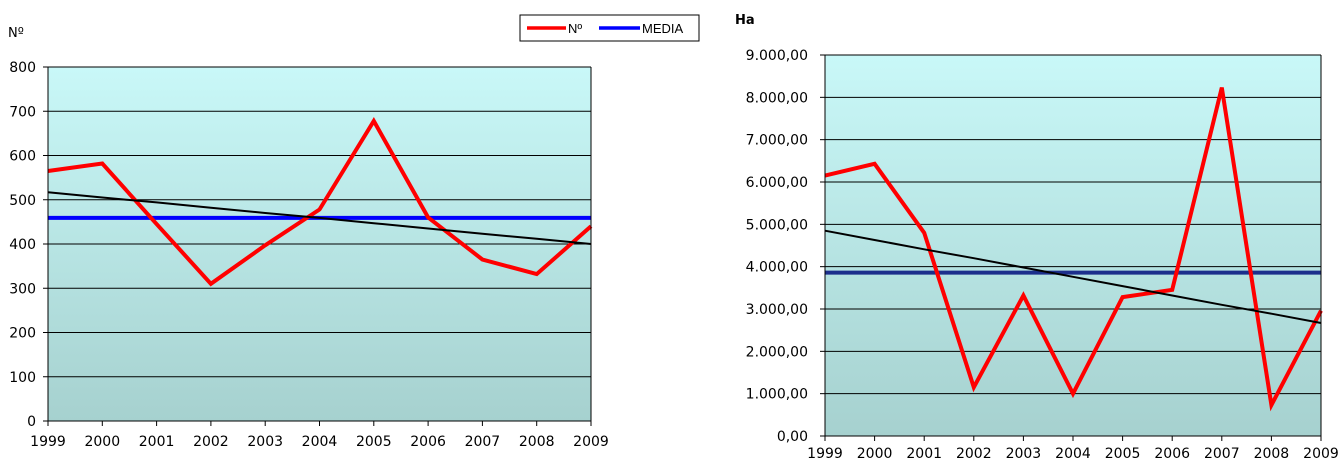  What do you see at coordinates (777, 395) in the screenshot?
I see `y-tick-label: 1.000,00` at bounding box center [777, 395].